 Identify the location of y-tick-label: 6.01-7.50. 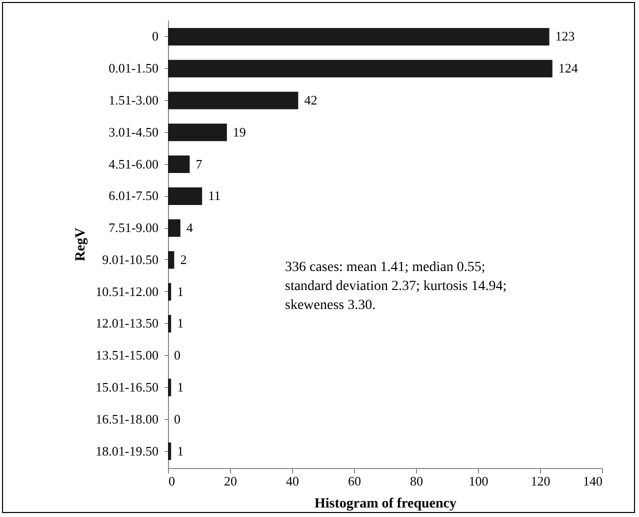
(133, 196).